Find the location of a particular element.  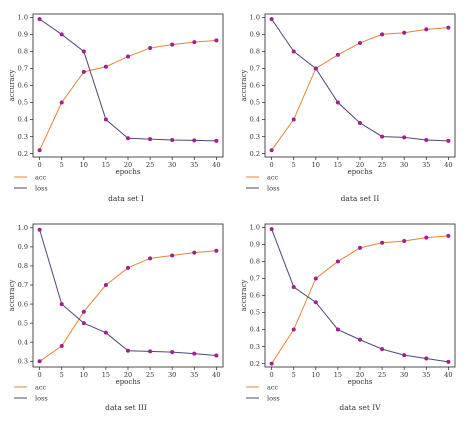

y-tick-label: 0.4 is located at coordinates (255, 120).